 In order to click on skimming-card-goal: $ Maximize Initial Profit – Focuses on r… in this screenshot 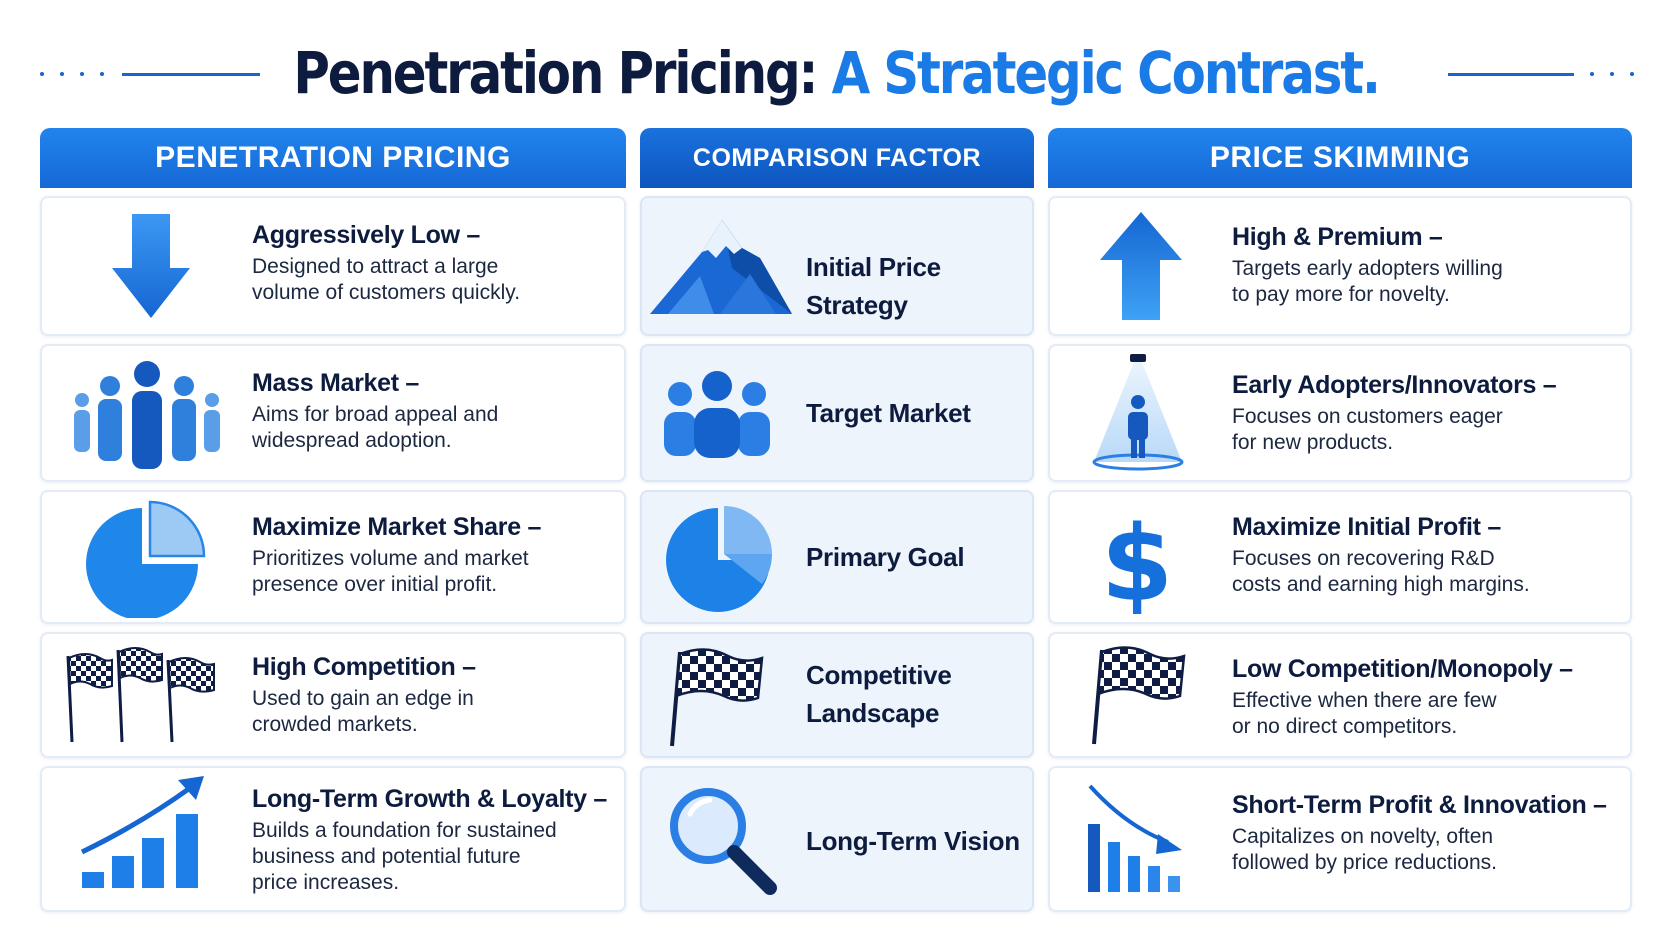, I will do `click(1340, 557)`.